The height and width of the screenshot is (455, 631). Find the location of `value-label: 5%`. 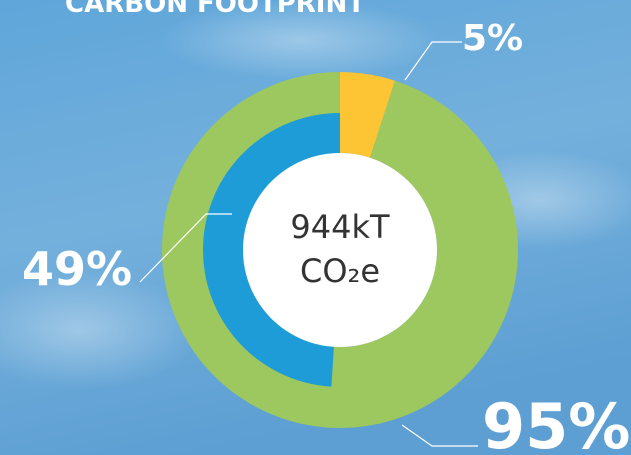

value-label: 5% is located at coordinates (492, 38).